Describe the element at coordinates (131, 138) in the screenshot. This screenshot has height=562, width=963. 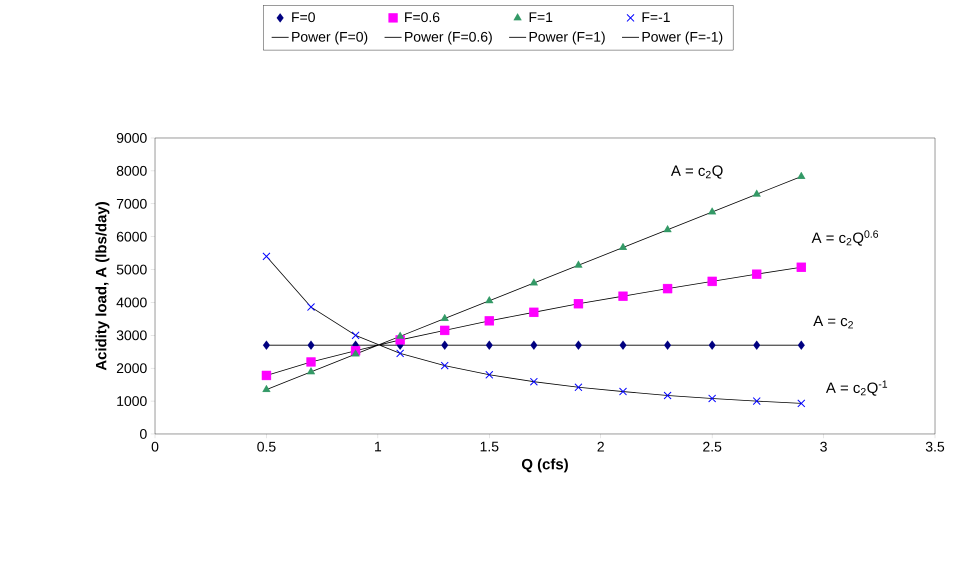
I see `y-tick-label: 9000` at that location.